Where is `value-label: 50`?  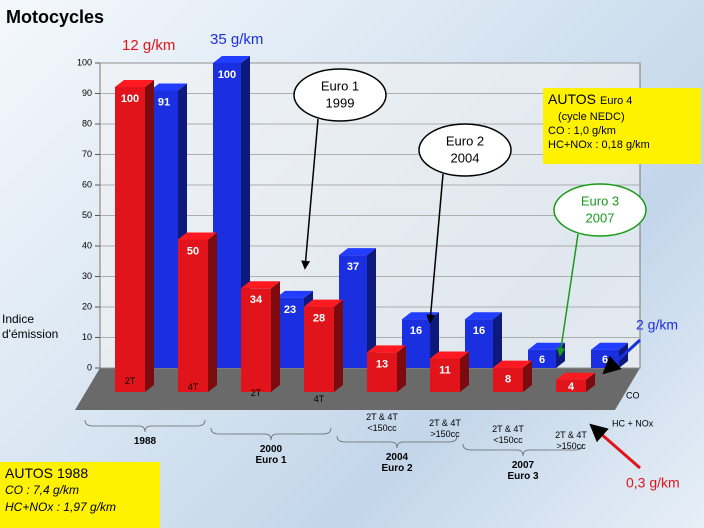 value-label: 50 is located at coordinates (193, 251).